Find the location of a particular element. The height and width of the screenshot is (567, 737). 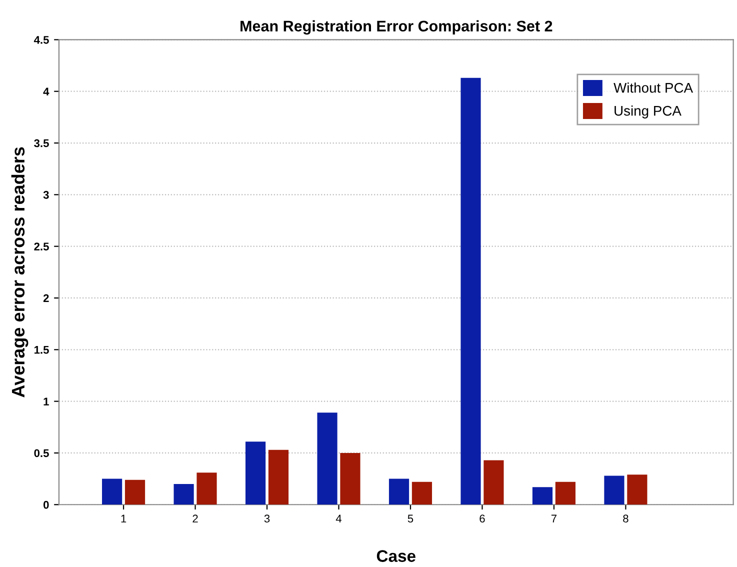

chart-title: Mean Registration Error Comparison: Set 2 is located at coordinates (396, 27).